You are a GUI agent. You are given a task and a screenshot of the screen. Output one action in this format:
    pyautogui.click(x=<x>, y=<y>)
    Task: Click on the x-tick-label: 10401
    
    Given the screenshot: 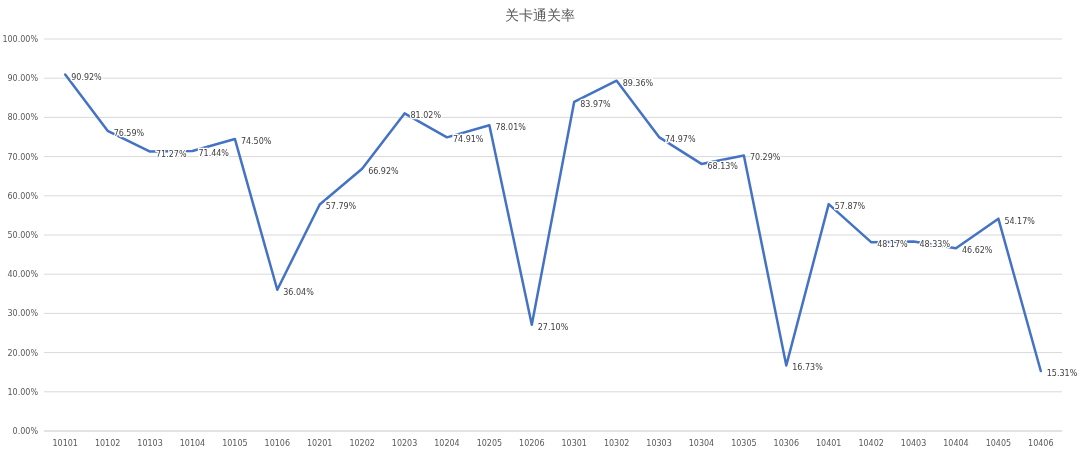 What is the action you would take?
    pyautogui.click(x=828, y=443)
    